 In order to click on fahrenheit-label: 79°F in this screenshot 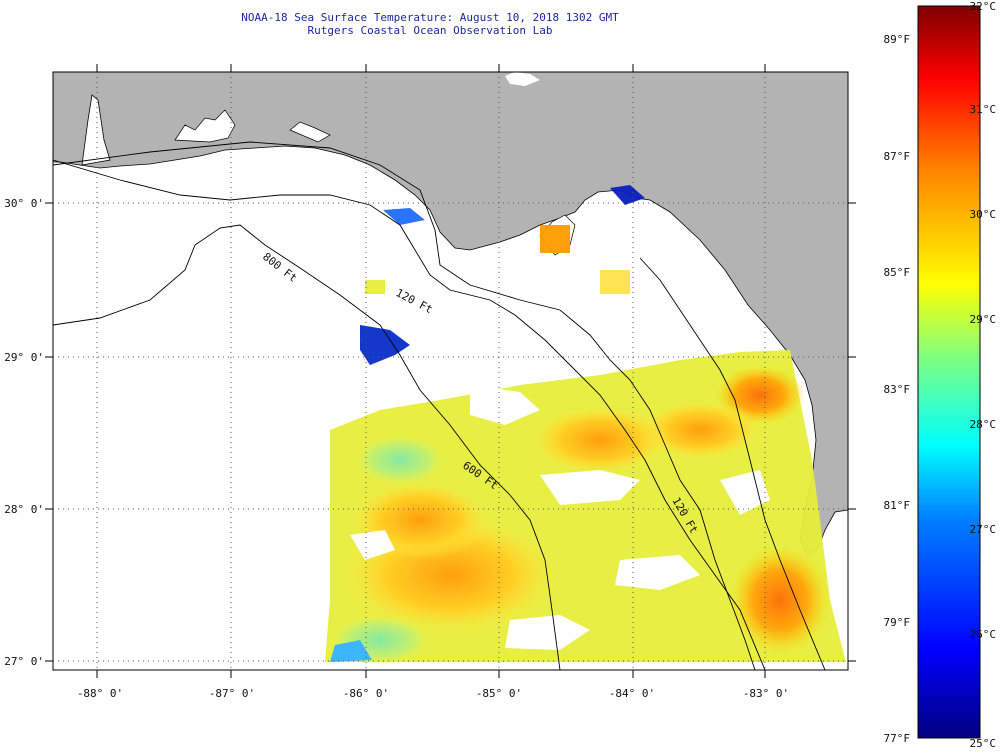, I will do `click(897, 622)`.